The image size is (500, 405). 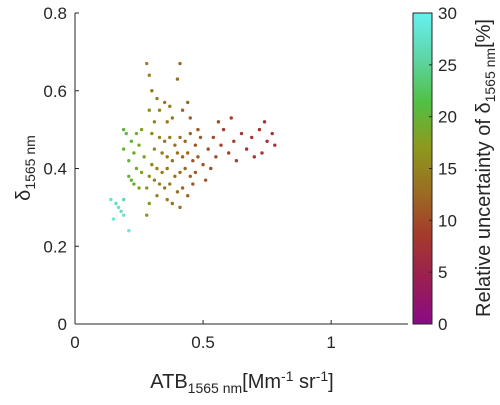 I want to click on x-tick-label: 1, so click(x=330, y=342).